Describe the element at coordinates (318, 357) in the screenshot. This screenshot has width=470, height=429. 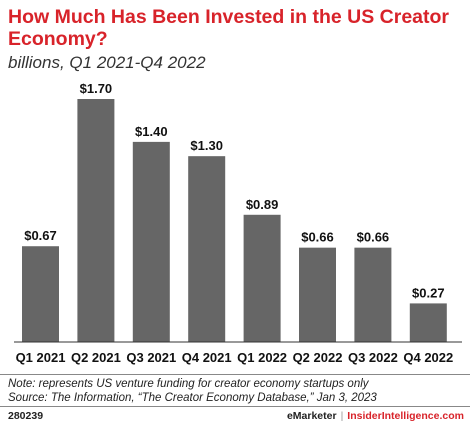
I see `x-tick-label: Q2 2022` at that location.